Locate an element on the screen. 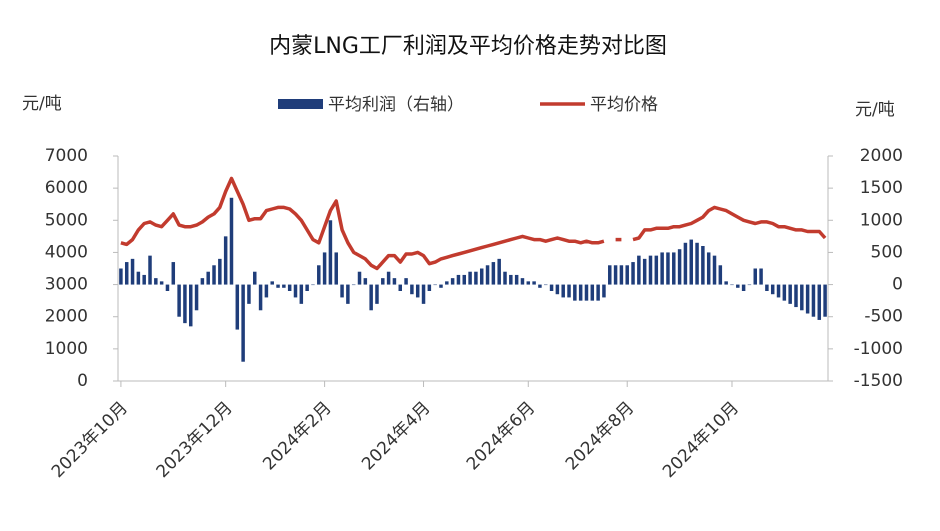  y2-tick-label: 2000 is located at coordinates (881, 156).